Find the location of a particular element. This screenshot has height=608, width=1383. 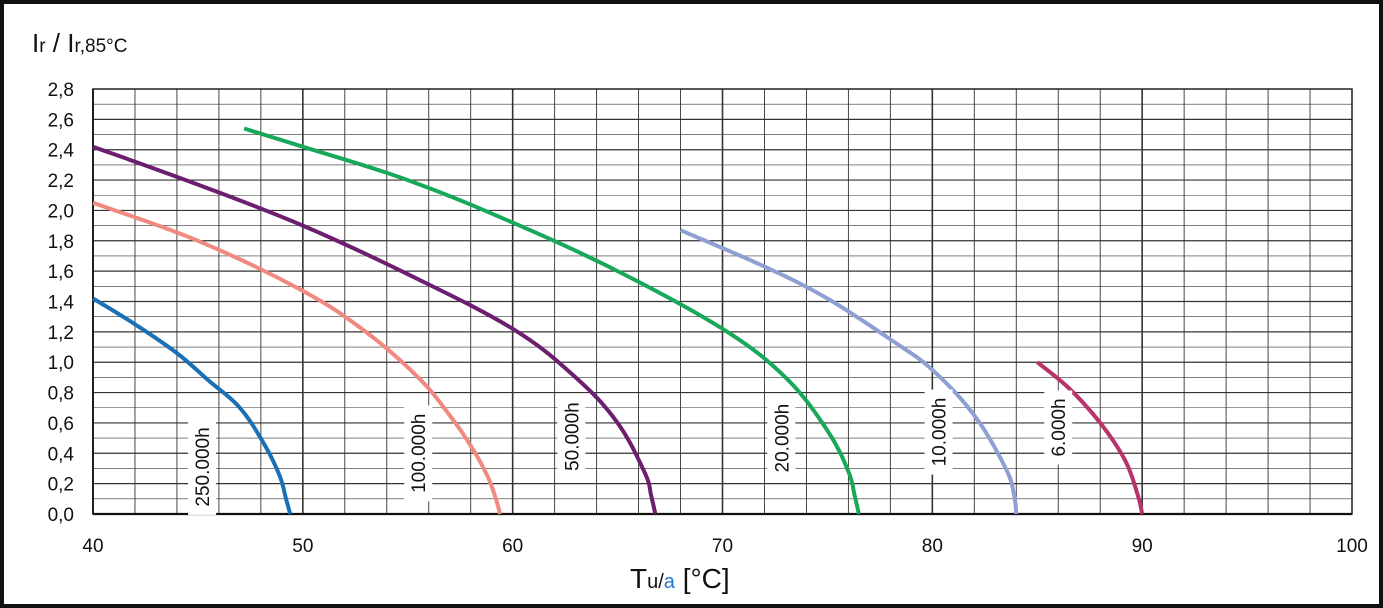

series-label: 50.000h is located at coordinates (571, 437).